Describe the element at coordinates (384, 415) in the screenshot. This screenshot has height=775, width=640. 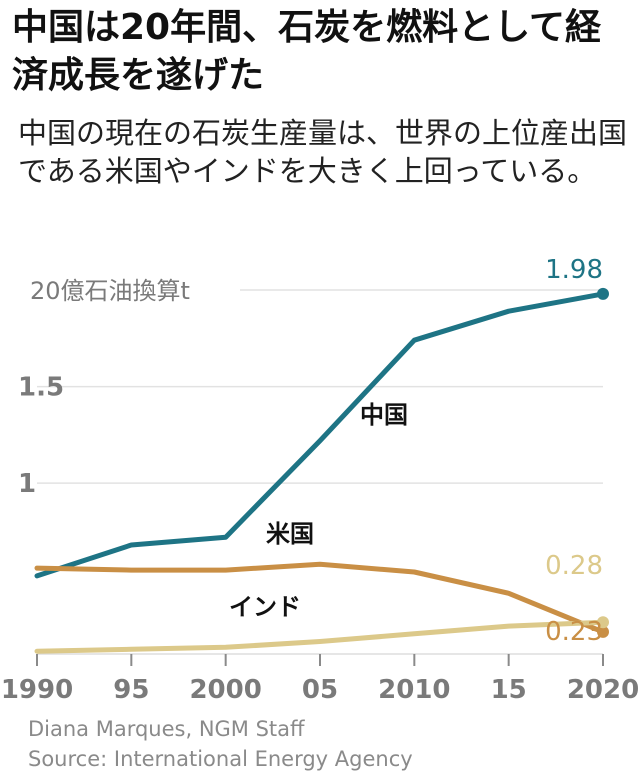
I see `series-name-label: 中国` at that location.